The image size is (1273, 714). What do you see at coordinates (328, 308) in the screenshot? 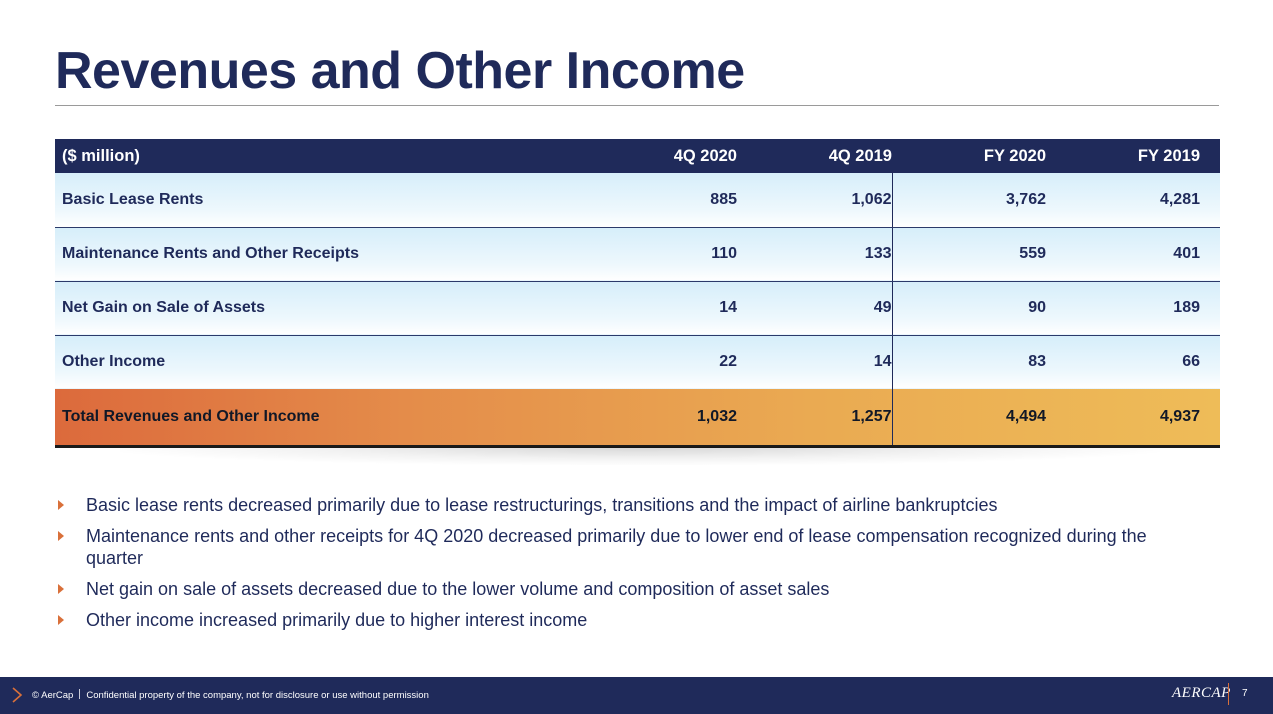
I see `row-label: Net Gain on Sale of Assets` at bounding box center [328, 308].